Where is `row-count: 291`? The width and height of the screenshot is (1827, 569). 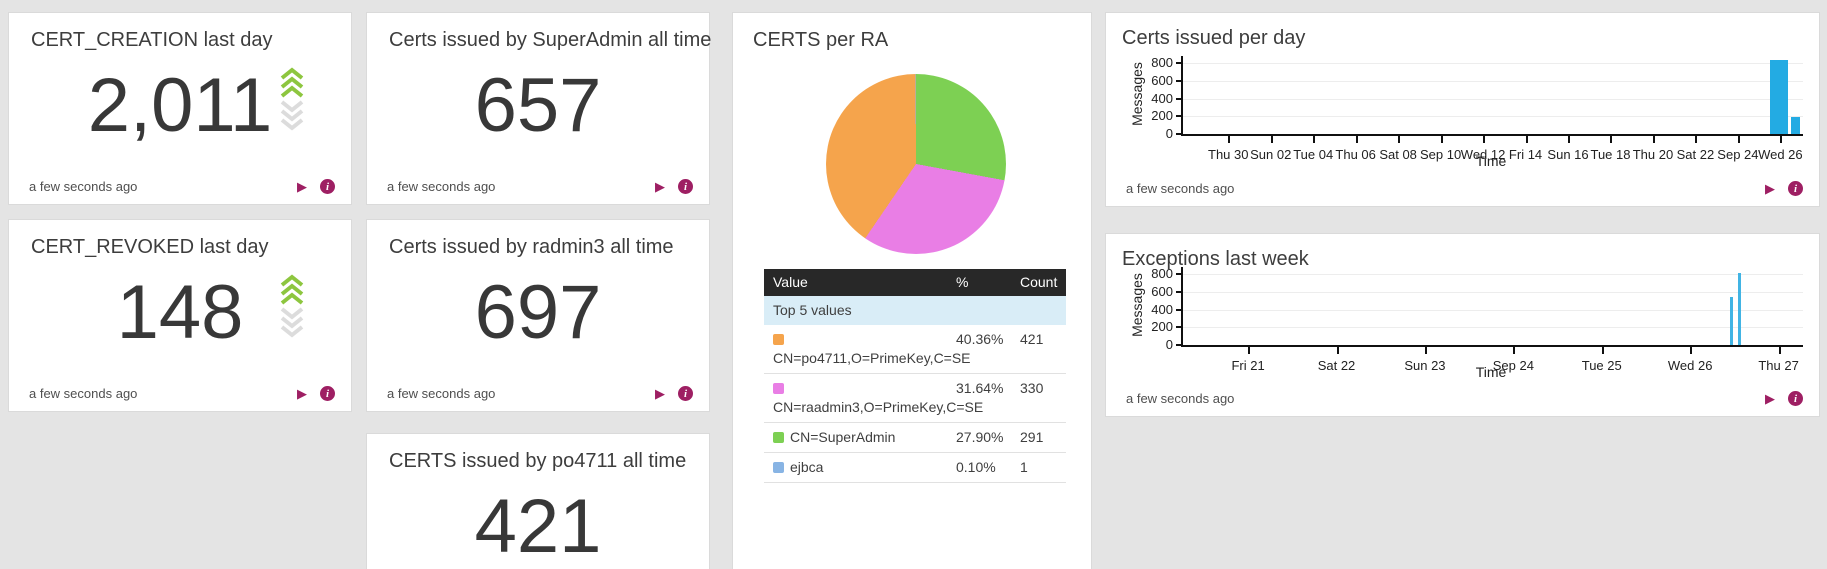
row-count: 291 is located at coordinates (1042, 437).